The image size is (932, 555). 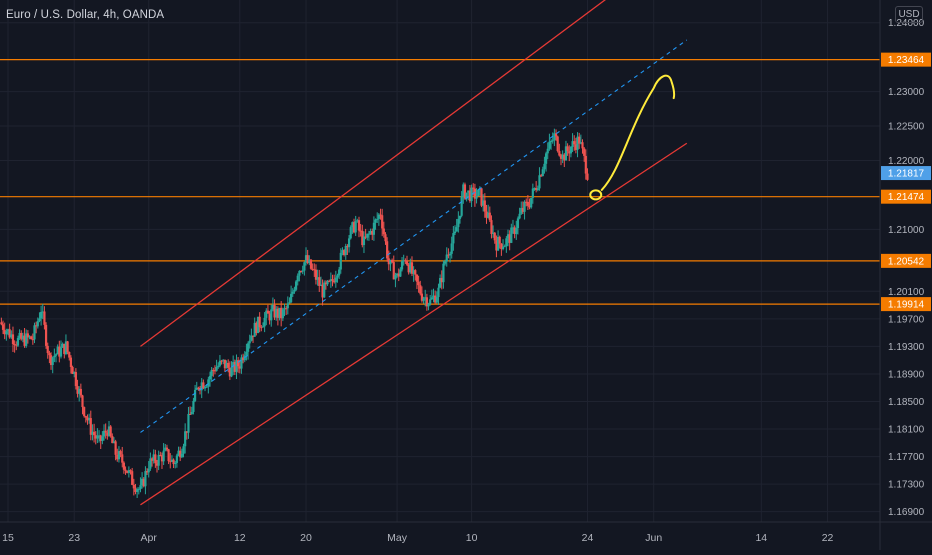 I want to click on projection-arrow-path, so click(x=638, y=132).